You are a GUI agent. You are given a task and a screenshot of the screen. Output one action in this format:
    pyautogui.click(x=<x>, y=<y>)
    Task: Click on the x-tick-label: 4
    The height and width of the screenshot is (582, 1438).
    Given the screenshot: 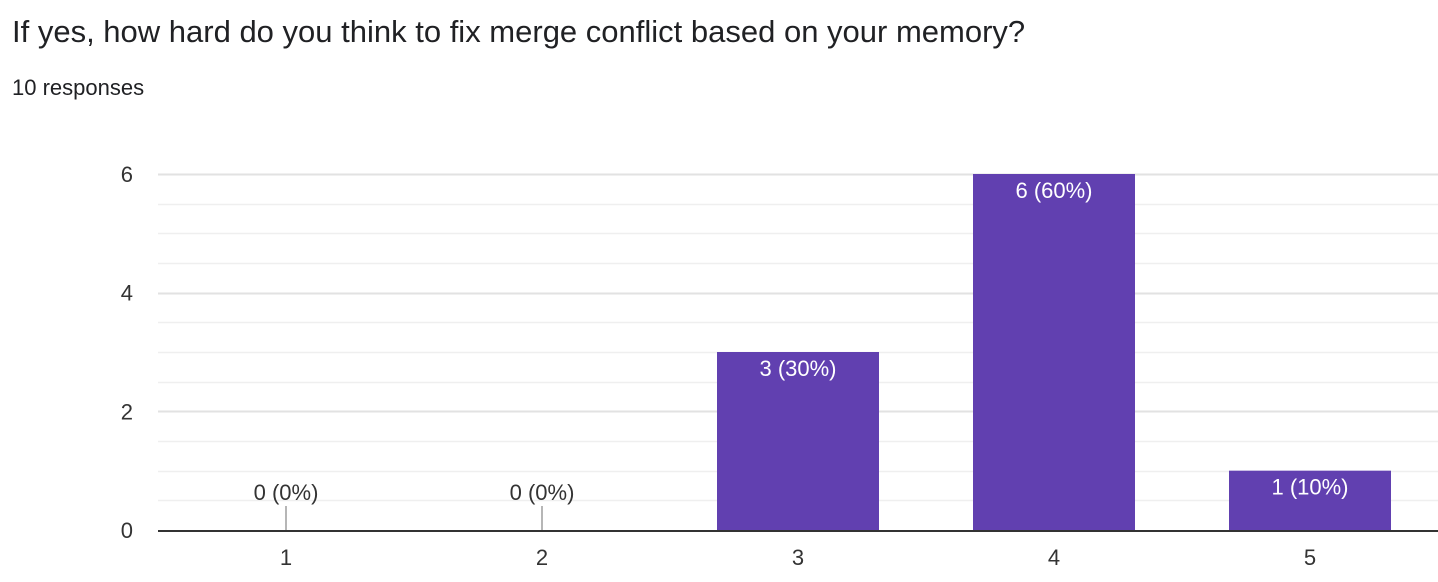 What is the action you would take?
    pyautogui.click(x=1054, y=557)
    